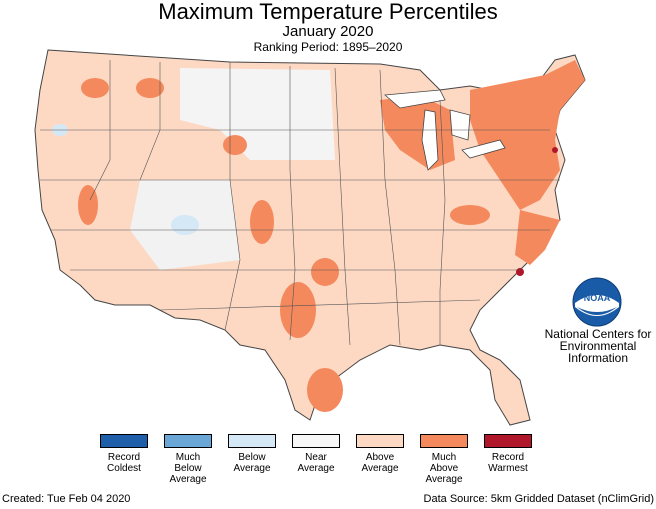  What do you see at coordinates (555, 150) in the screenshot?
I see `record-warmest-ne` at bounding box center [555, 150].